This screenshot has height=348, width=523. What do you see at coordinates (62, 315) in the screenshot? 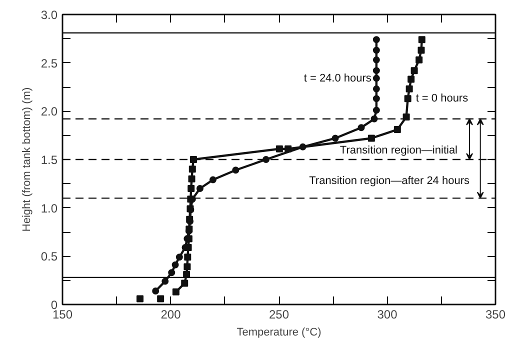
I see `x-tick-label: 150` at bounding box center [62, 315].